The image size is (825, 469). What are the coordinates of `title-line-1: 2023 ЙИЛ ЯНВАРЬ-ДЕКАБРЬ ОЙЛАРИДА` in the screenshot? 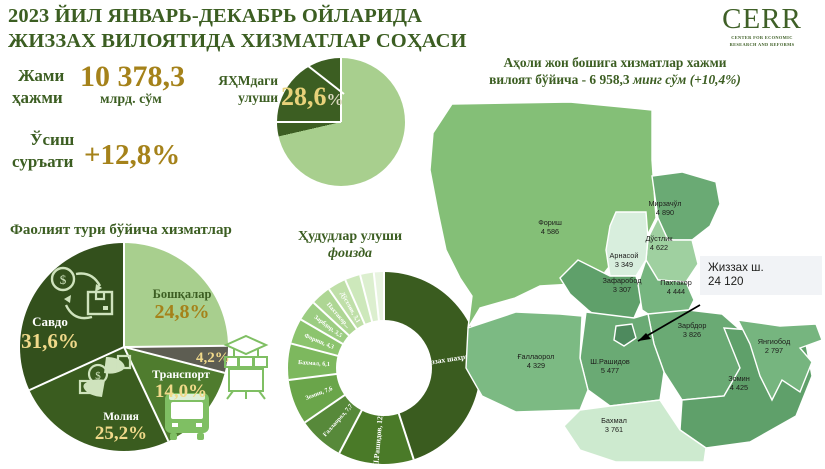 It's located at (215, 16).